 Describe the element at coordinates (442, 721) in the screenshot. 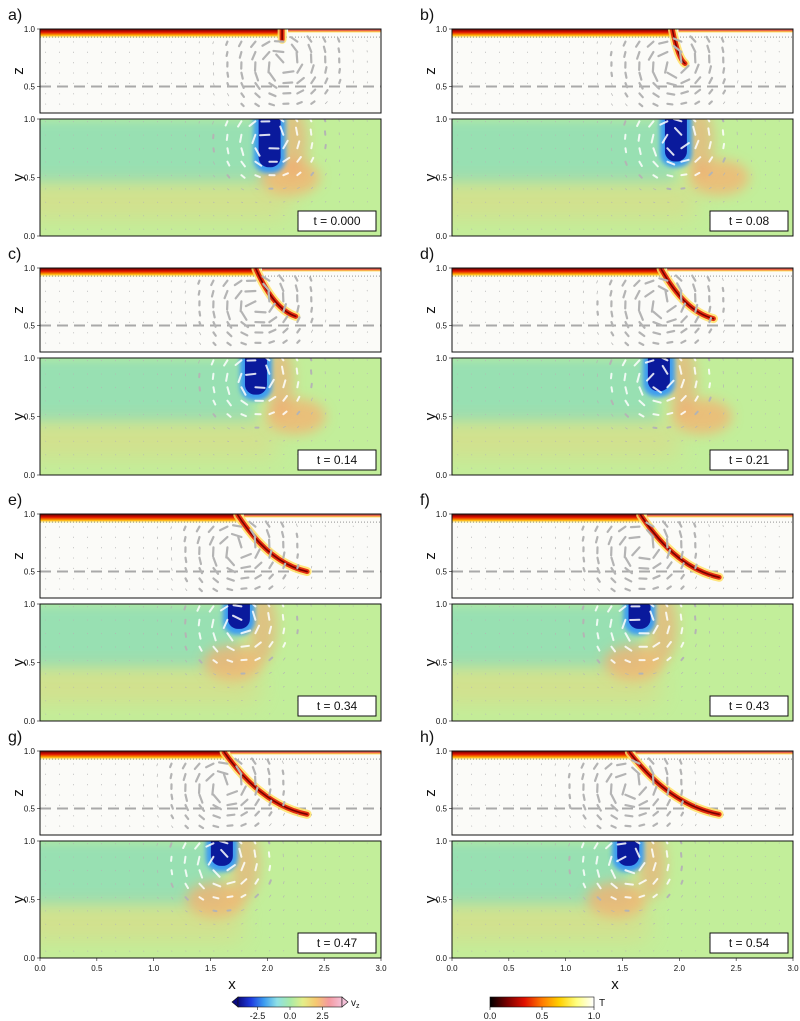

I see `y-tick-label: 0.0` at that location.